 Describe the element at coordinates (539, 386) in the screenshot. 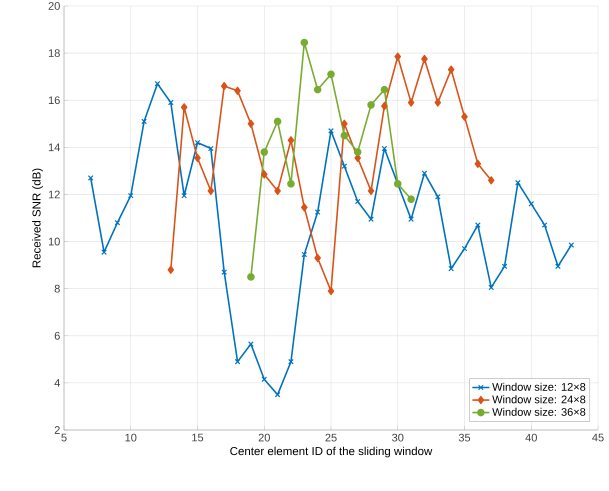

I see `legend-label: Window size: 12×8` at that location.